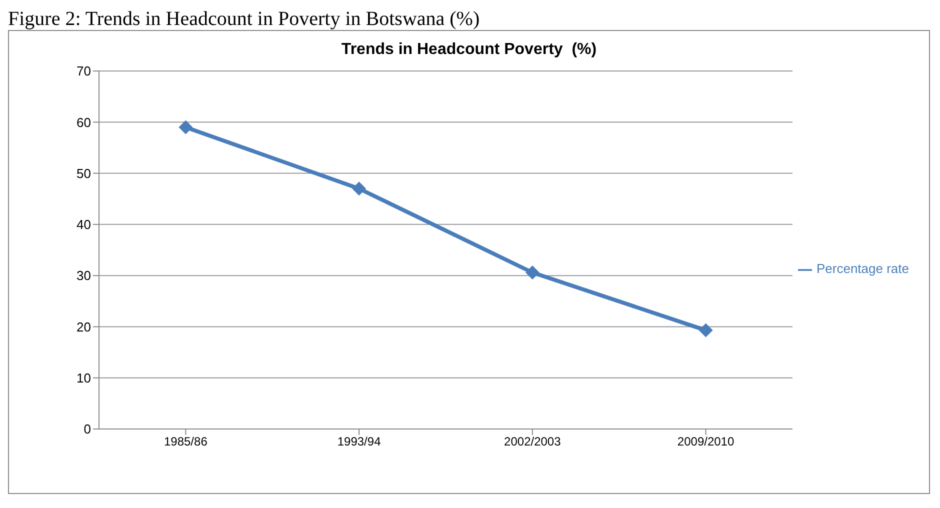  What do you see at coordinates (83, 378) in the screenshot?
I see `y-tick-label: 10` at bounding box center [83, 378].